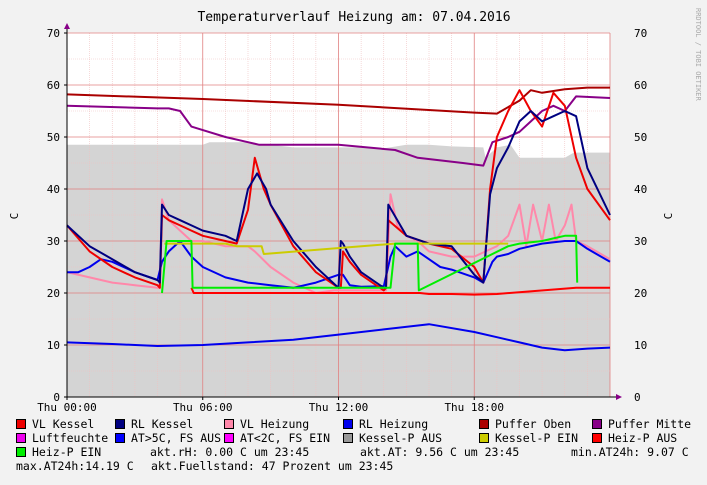  Describe the element at coordinates (619, 397) in the screenshot. I see `x-axis-arrow` at that location.